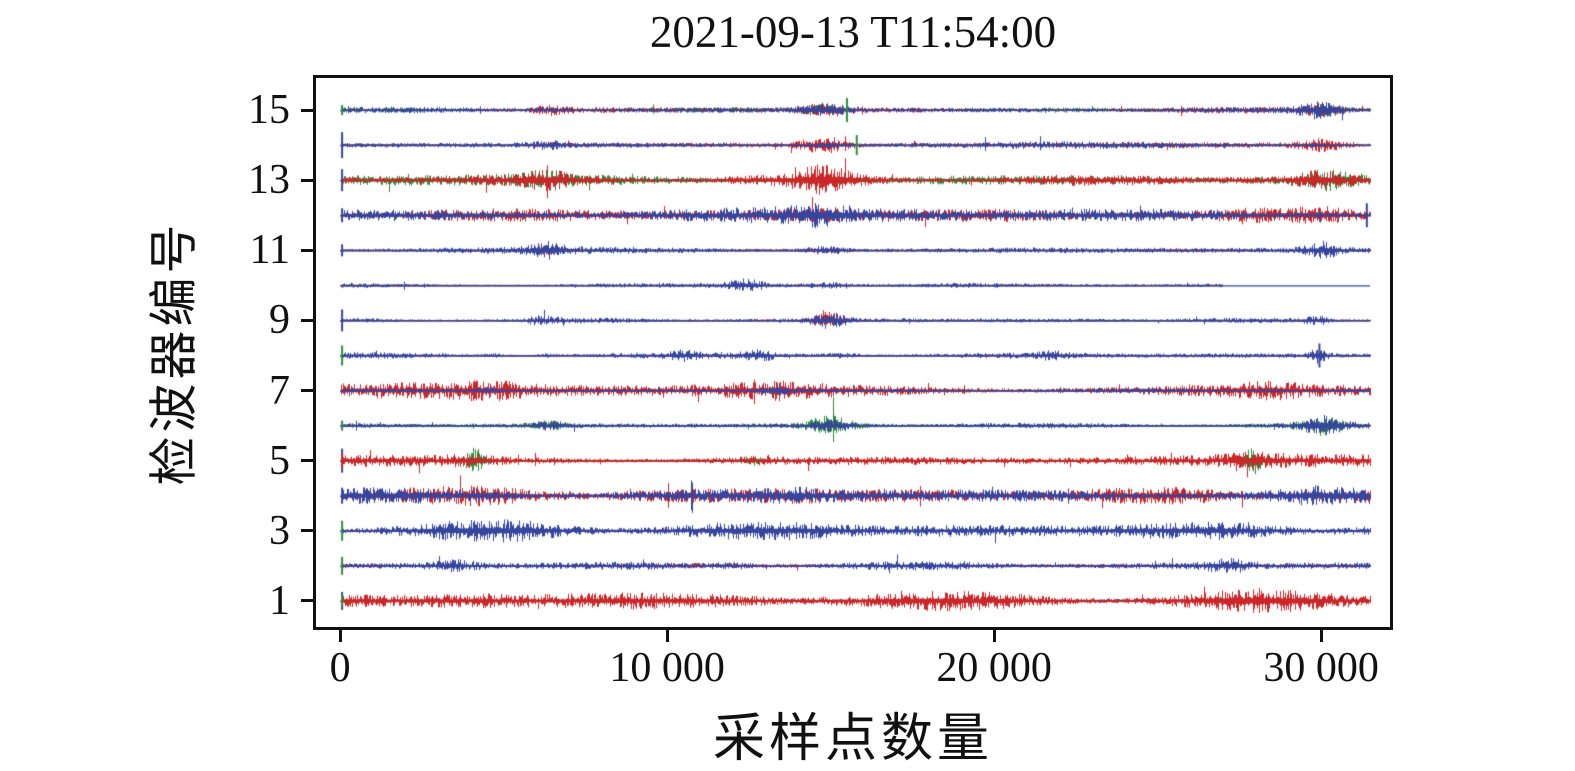 This screenshot has height=771, width=1575. Describe the element at coordinates (279, 320) in the screenshot. I see `y-tick-label: 9` at that location.